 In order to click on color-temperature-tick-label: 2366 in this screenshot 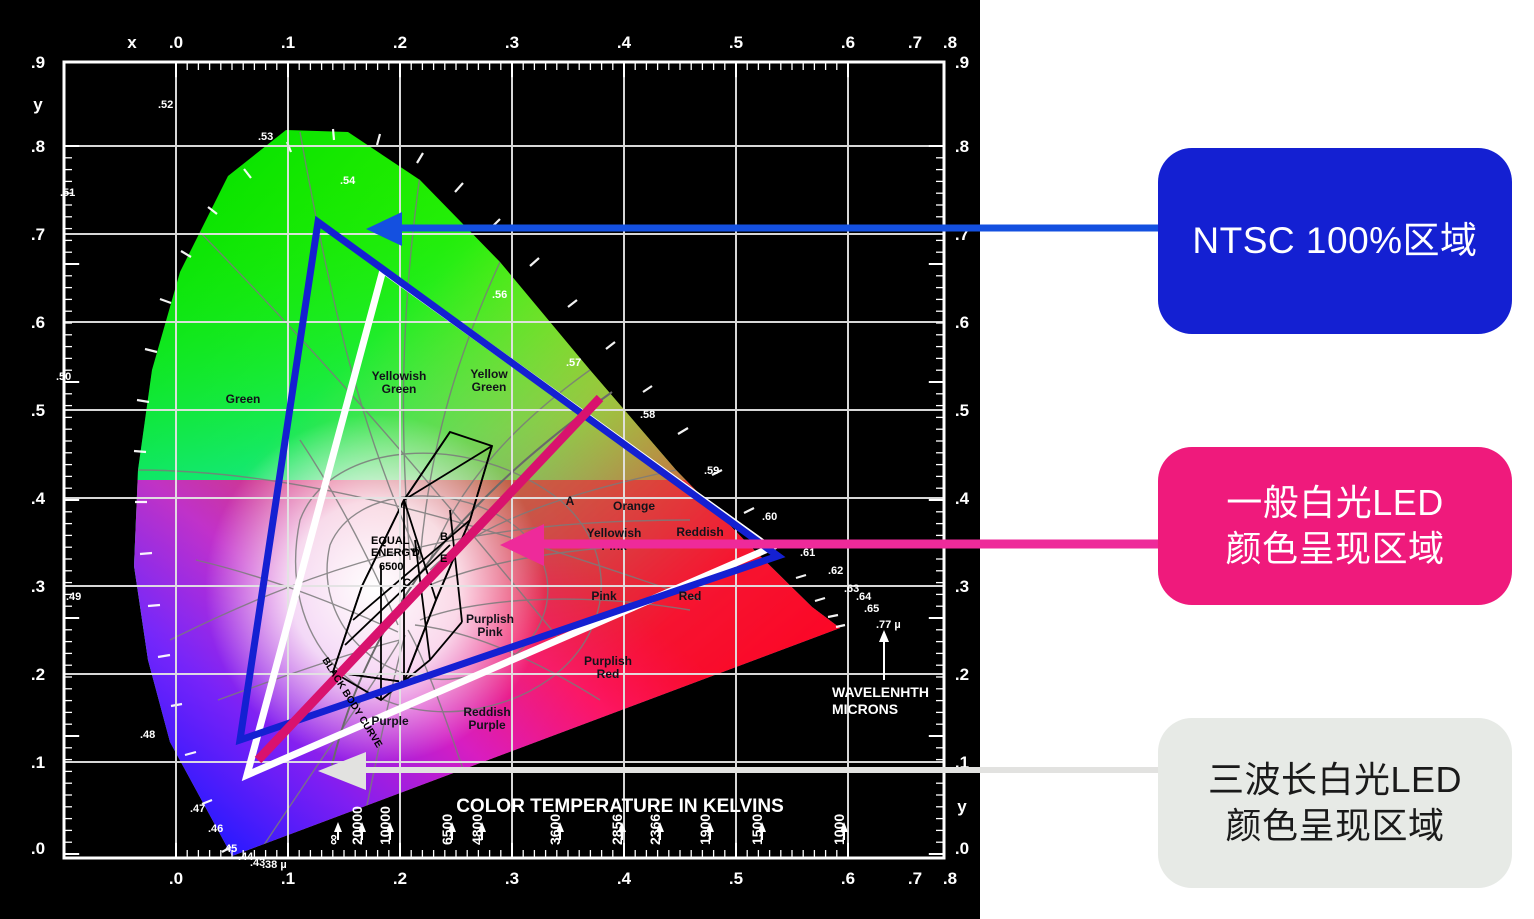, I will do `click(655, 829)`.